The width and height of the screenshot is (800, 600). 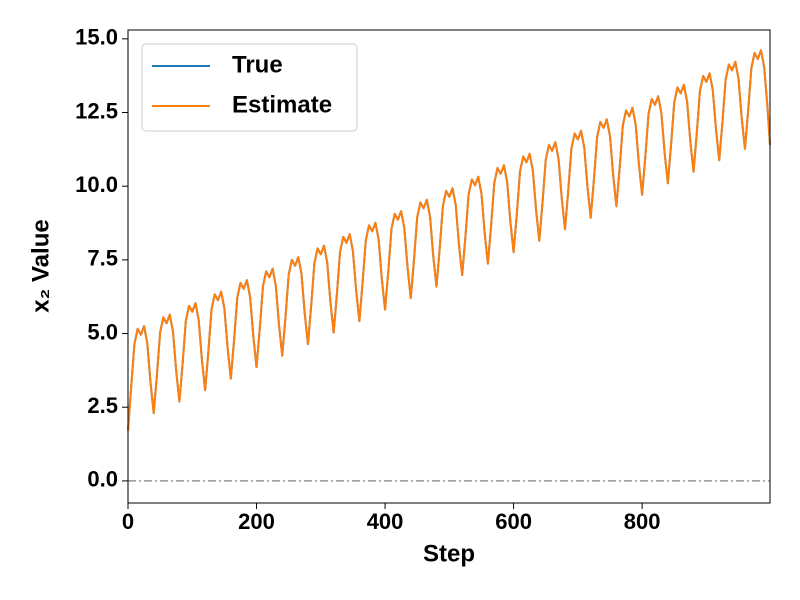 I want to click on x-tick-label: 0, so click(x=128, y=521).